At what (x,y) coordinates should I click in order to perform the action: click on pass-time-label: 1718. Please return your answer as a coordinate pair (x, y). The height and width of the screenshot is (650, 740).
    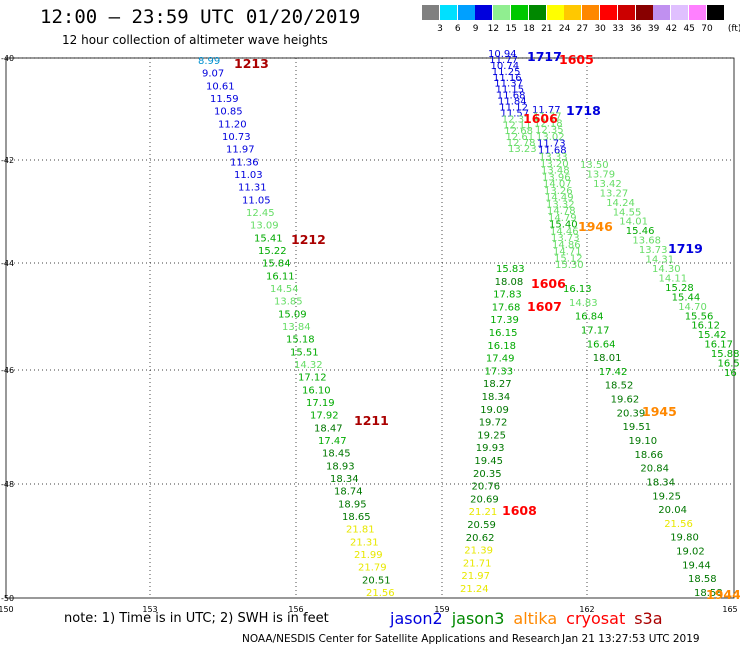
    Looking at the image, I should click on (583, 110).